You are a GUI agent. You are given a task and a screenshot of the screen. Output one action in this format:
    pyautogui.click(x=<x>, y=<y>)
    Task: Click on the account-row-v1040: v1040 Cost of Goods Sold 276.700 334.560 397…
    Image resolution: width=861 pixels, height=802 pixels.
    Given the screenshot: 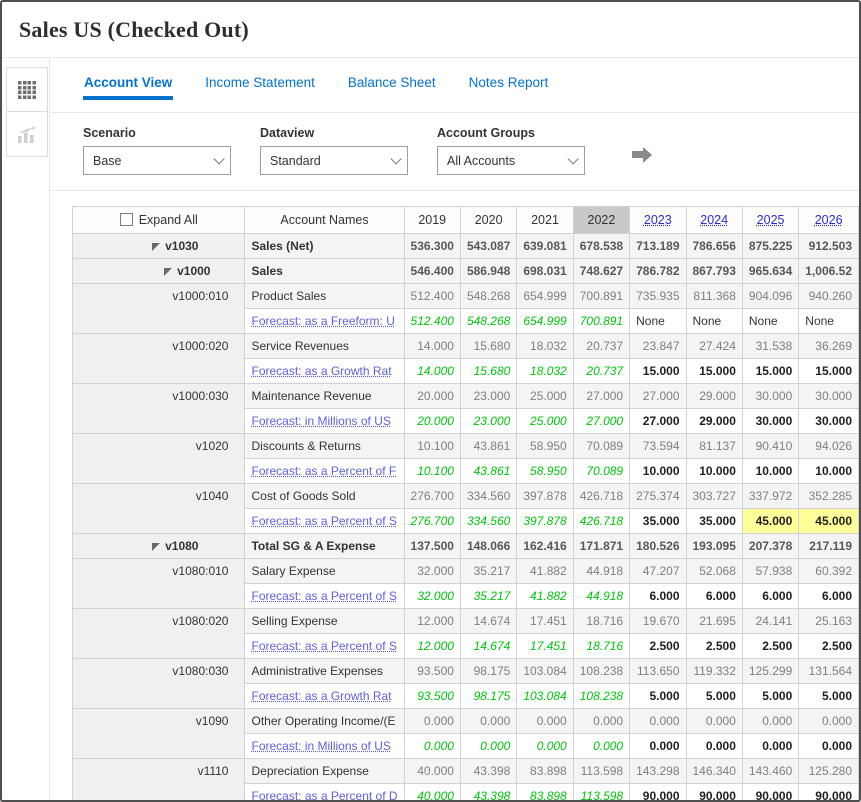 What is the action you would take?
    pyautogui.click(x=465, y=508)
    